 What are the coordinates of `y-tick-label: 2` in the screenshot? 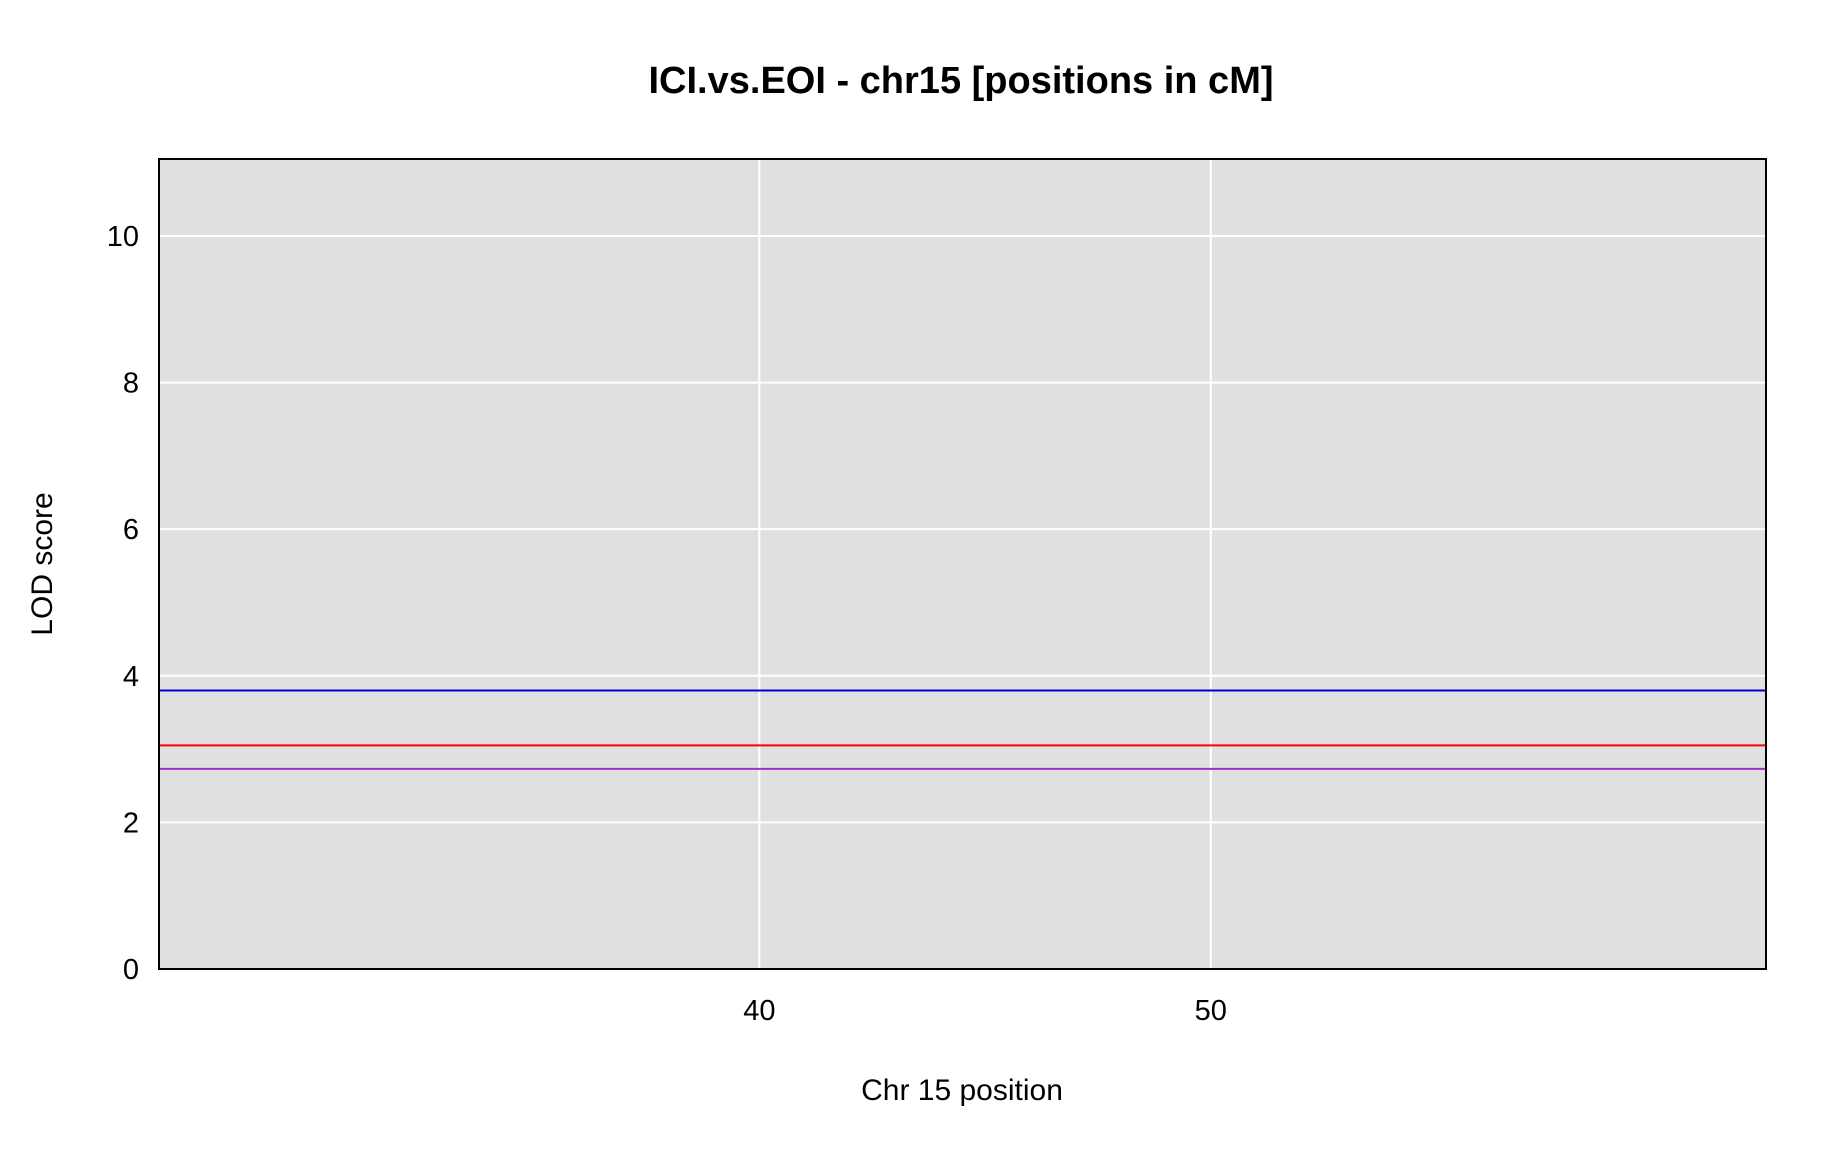 It's located at (131, 823).